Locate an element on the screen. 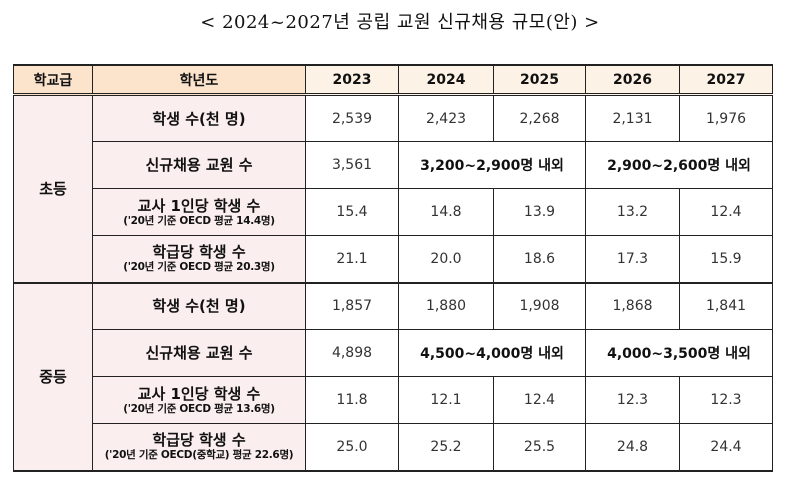  school-level-cell: 중등 is located at coordinates (53, 376).